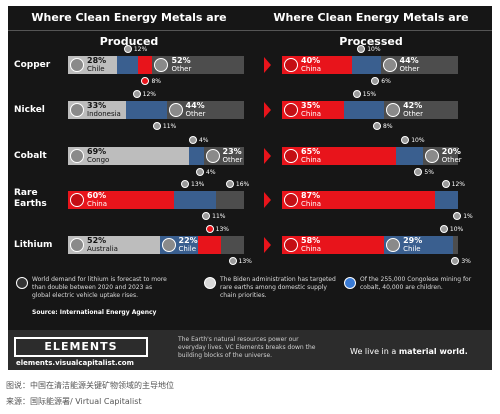 This screenshot has width=500, height=414. What do you see at coordinates (145, 65) in the screenshot?
I see `bar-segment-copper-china` at bounding box center [145, 65].